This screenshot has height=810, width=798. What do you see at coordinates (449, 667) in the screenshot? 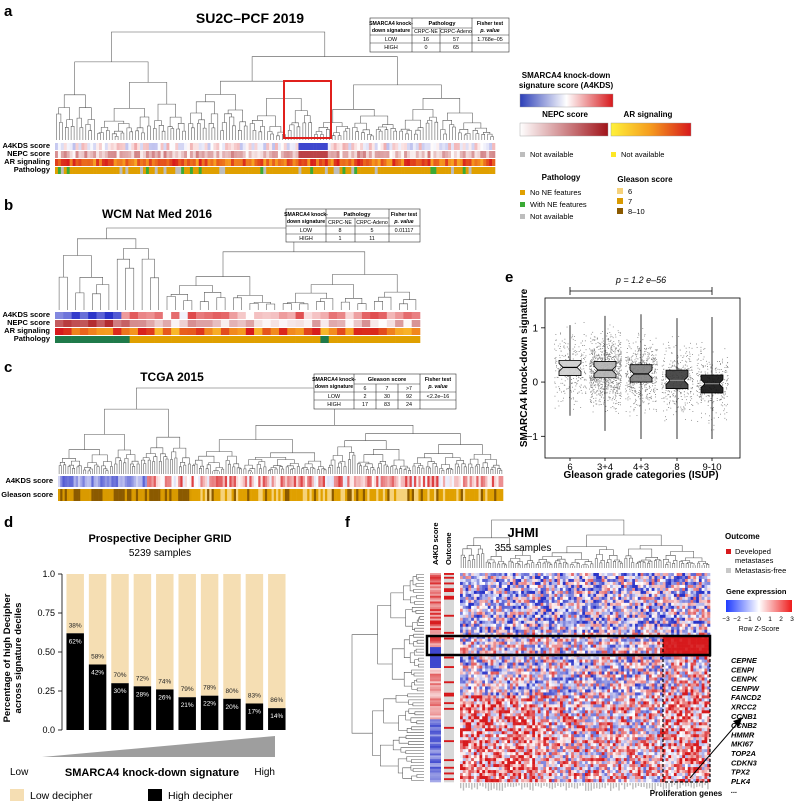
I see `outcome-cell` at bounding box center [449, 667].